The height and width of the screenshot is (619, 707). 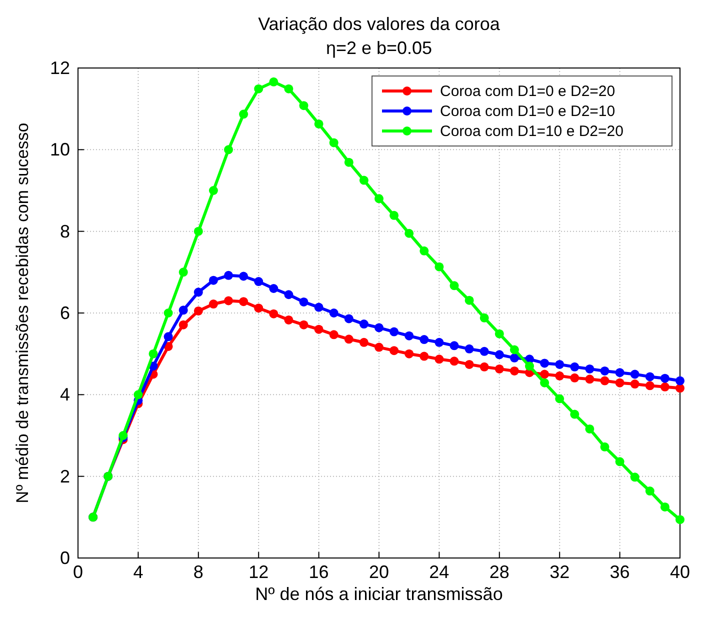 I want to click on chart-subtitle: η=2 e b=0.05, so click(x=379, y=48).